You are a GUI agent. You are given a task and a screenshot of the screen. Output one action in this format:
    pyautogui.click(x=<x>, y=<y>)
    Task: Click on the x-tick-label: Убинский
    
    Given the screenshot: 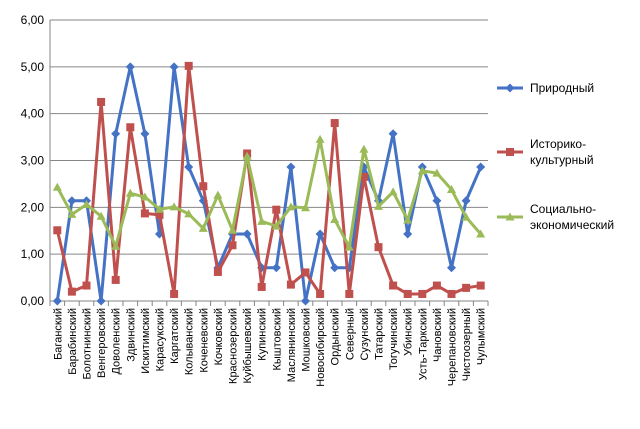 What is the action you would take?
    pyautogui.click(x=409, y=332)
    